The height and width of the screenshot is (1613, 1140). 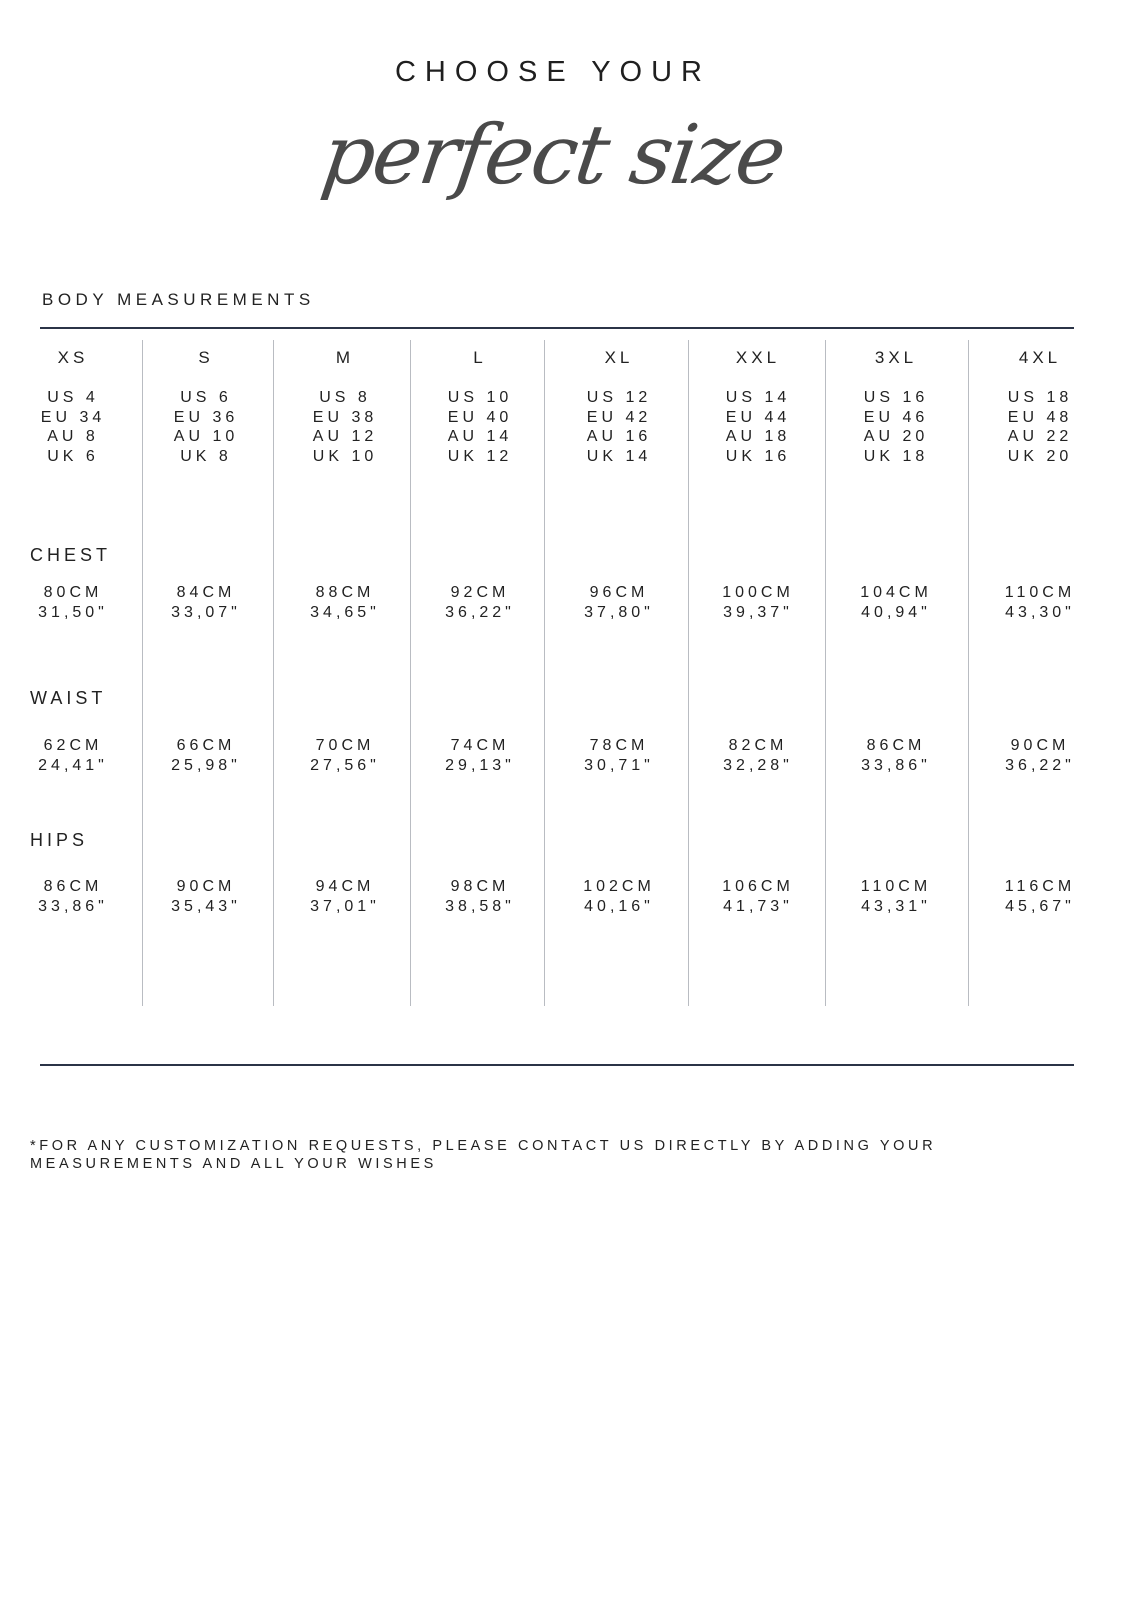 I want to click on size-label: L, so click(x=480, y=358).